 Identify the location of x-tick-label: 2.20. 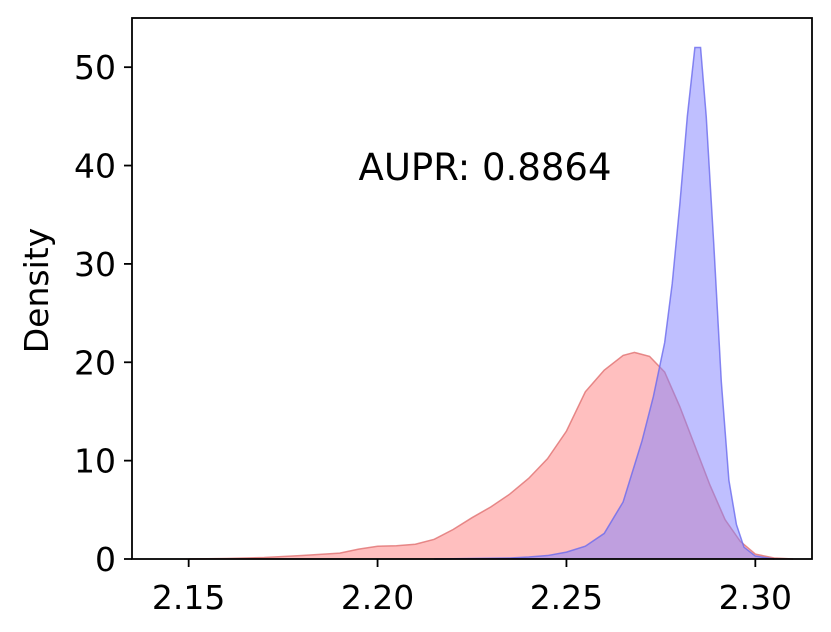
(377, 597).